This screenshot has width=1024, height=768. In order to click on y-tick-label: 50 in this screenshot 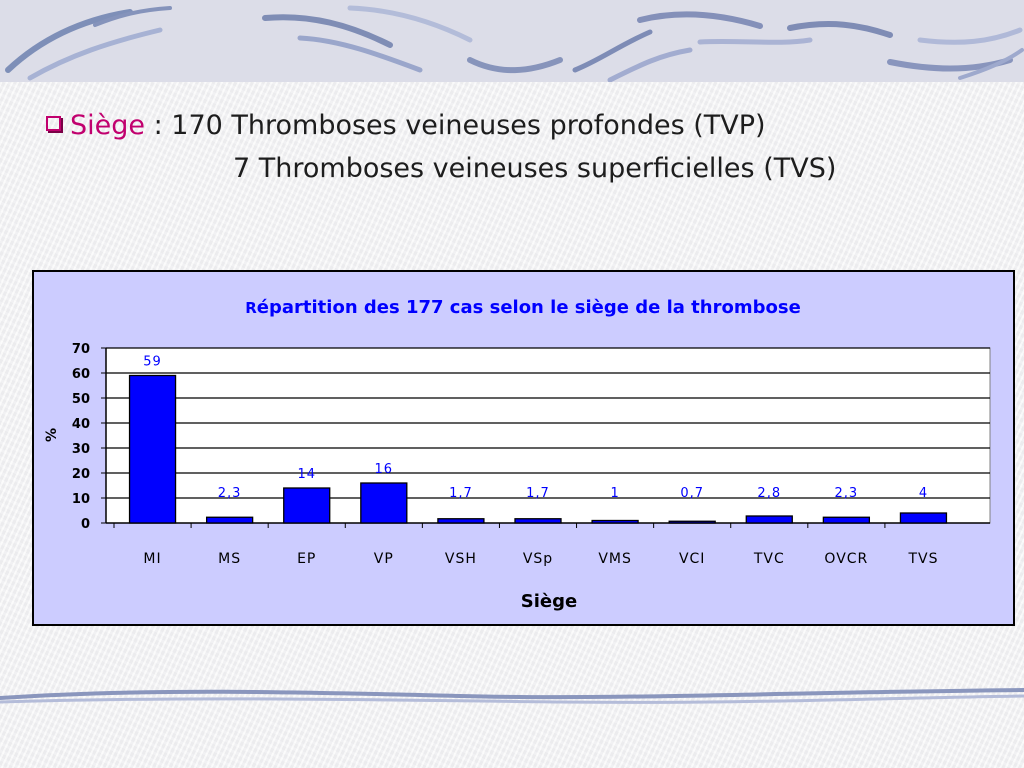, I will do `click(81, 399)`.